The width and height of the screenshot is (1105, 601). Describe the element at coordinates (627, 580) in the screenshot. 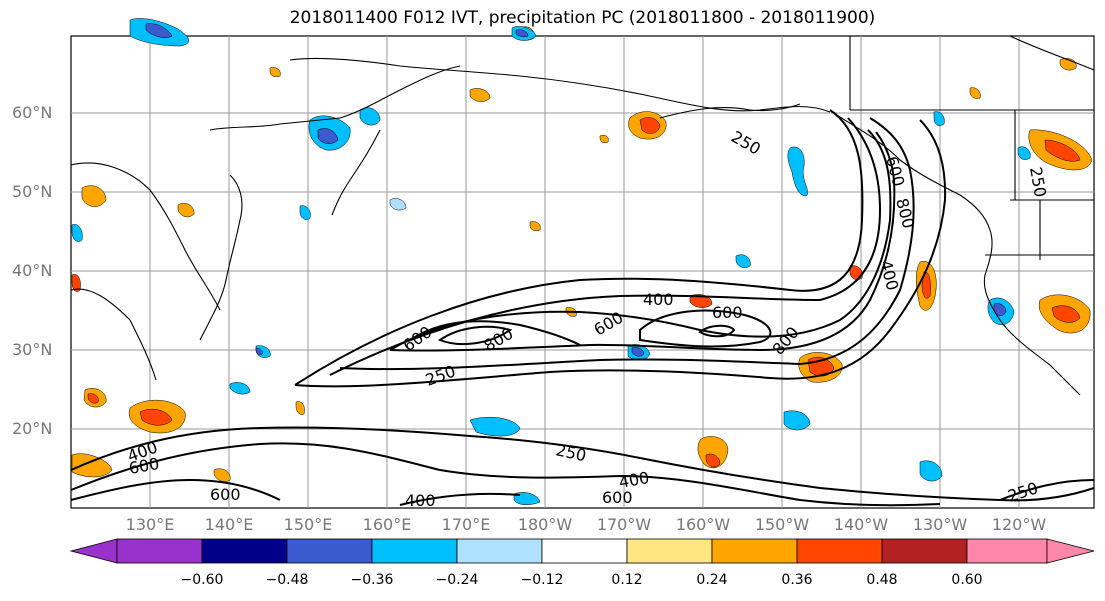

I see `colorbar-tick: 0.12` at that location.